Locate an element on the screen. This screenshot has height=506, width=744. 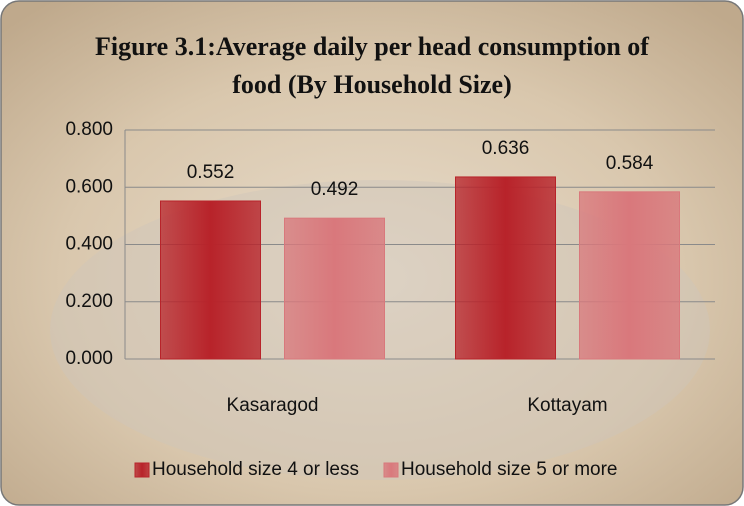
y-tick-label: 0.000 is located at coordinates (89, 358).